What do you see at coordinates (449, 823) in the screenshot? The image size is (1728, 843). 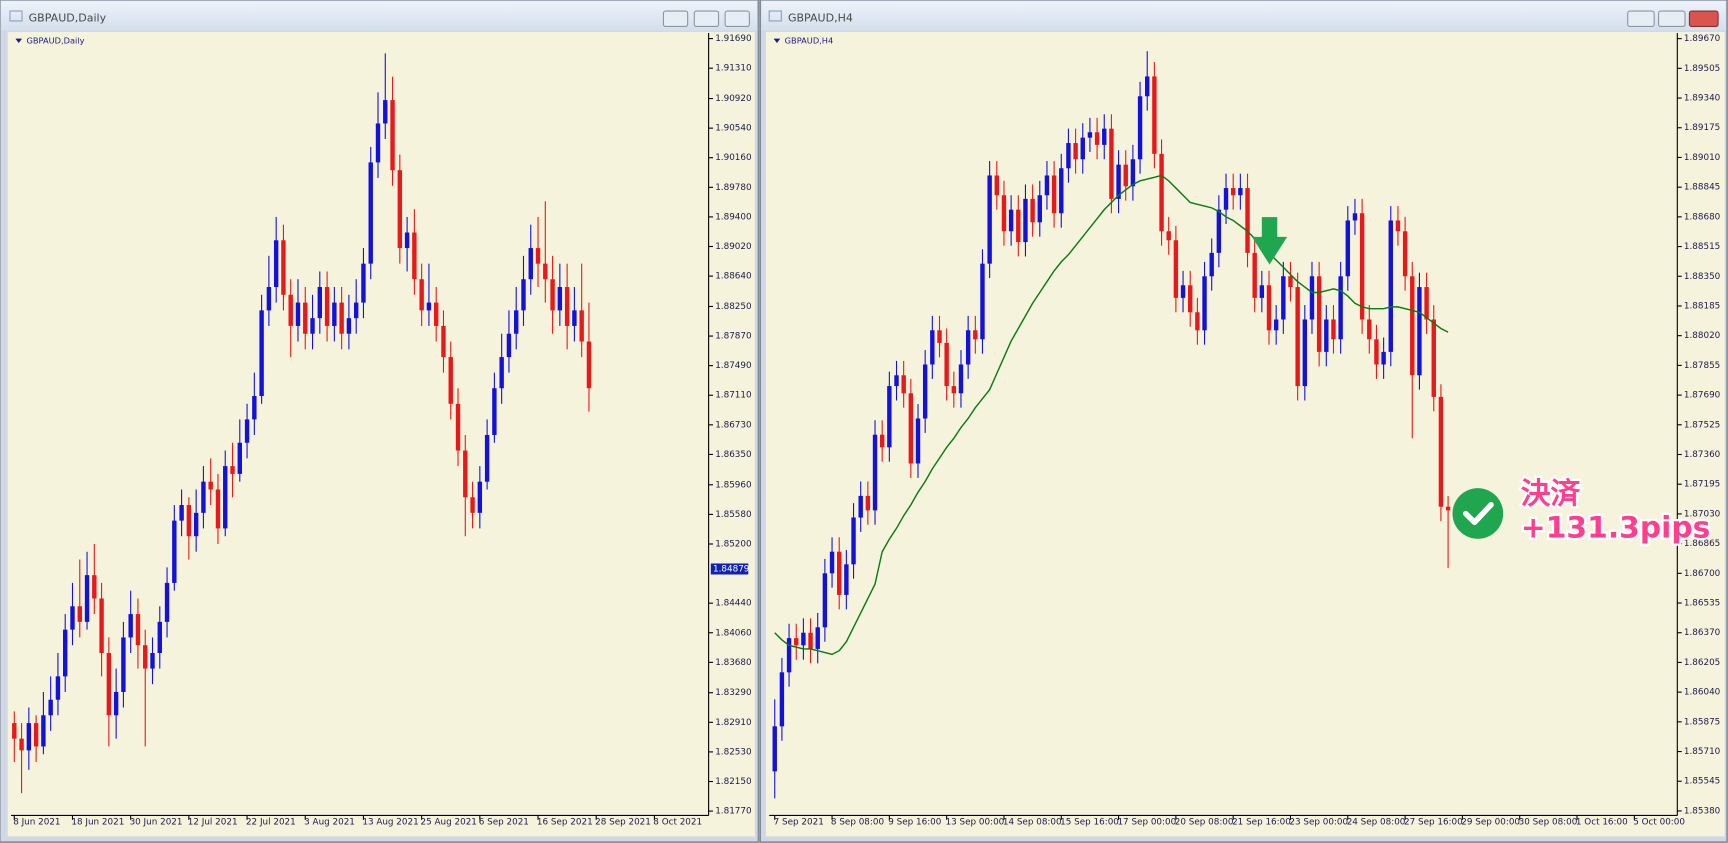 I see `x-tick-label: 25 Aug 2021` at bounding box center [449, 823].